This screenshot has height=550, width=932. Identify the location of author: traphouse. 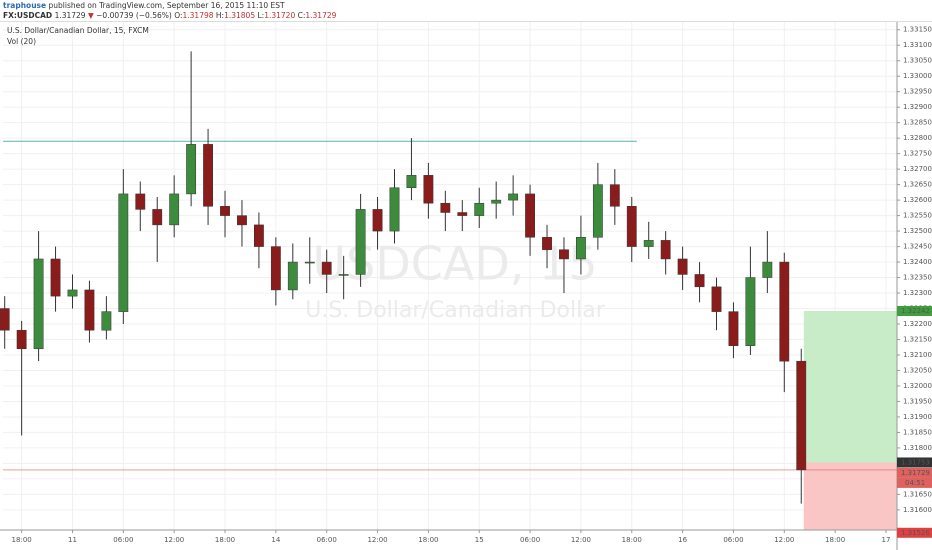
(24, 5).